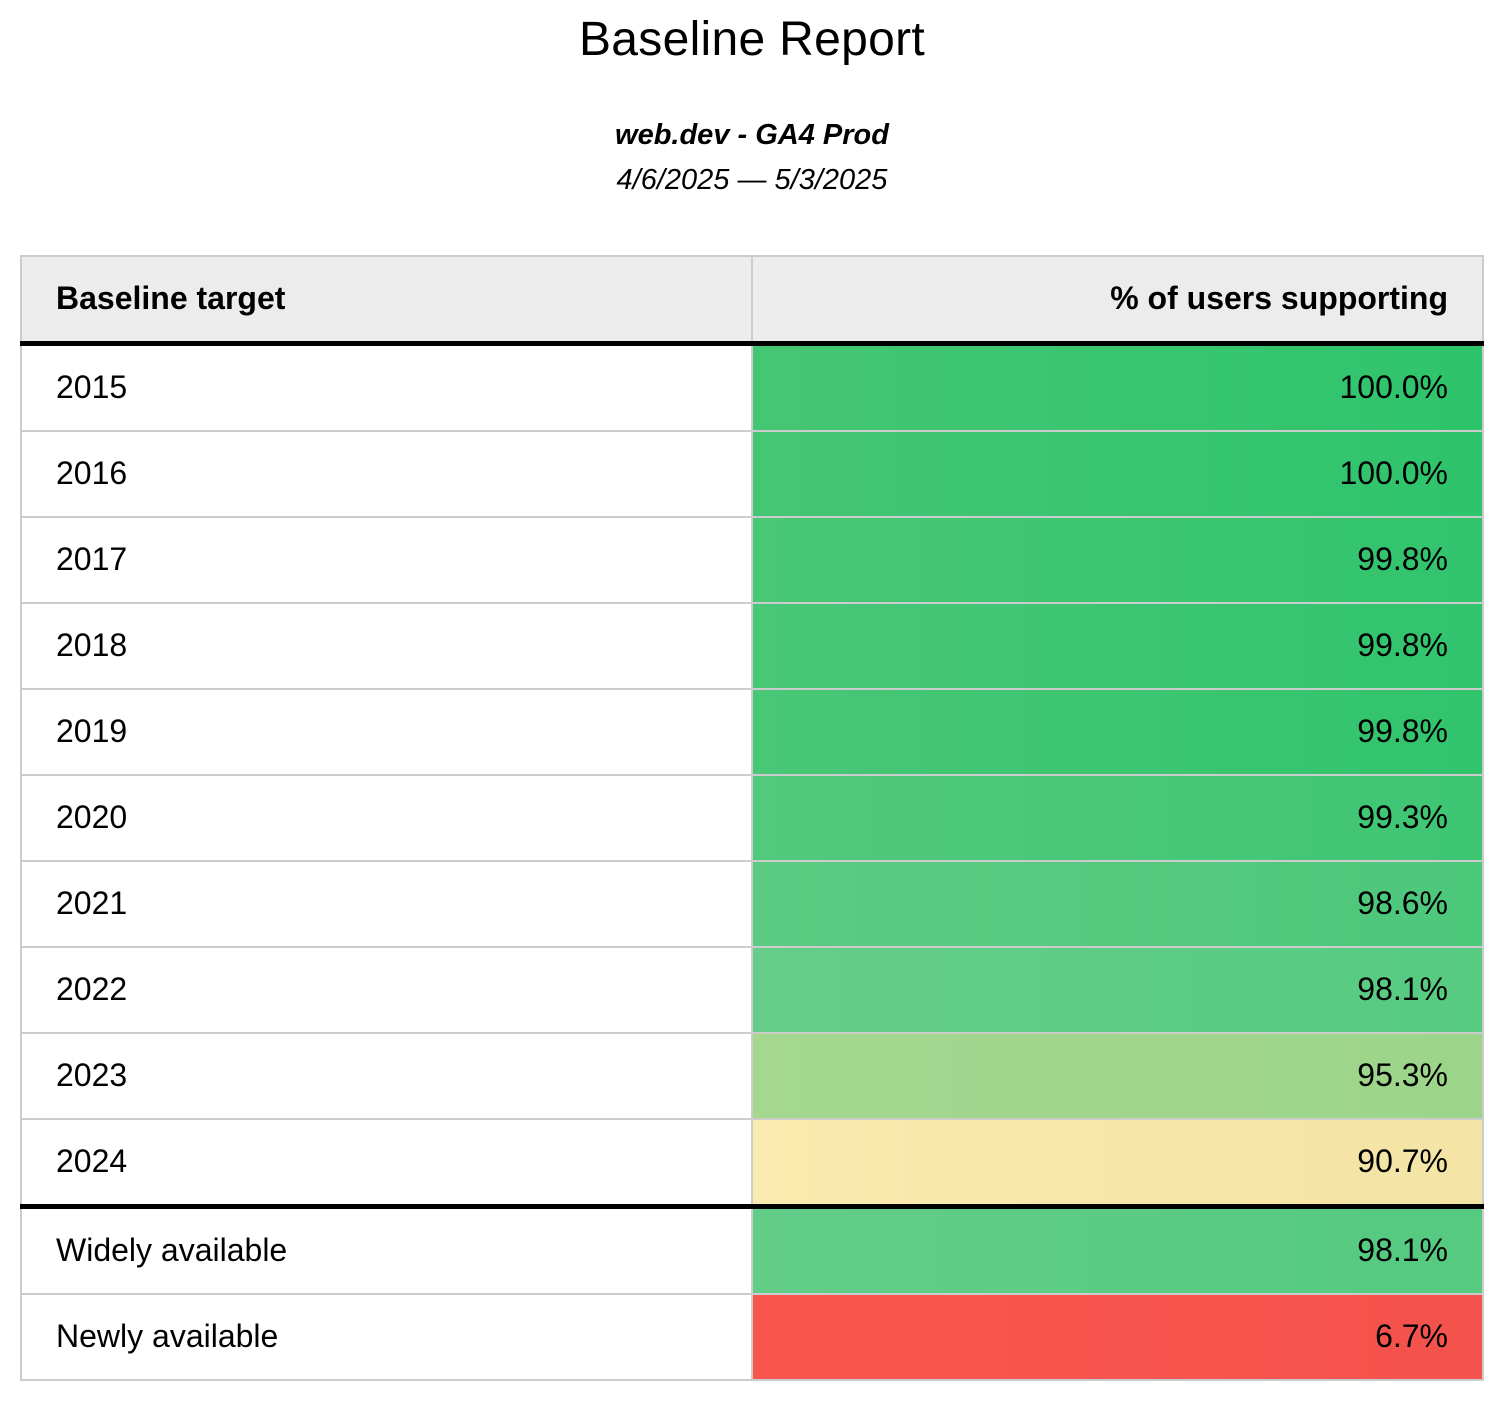  What do you see at coordinates (386, 473) in the screenshot?
I see `row-label: 2016` at bounding box center [386, 473].